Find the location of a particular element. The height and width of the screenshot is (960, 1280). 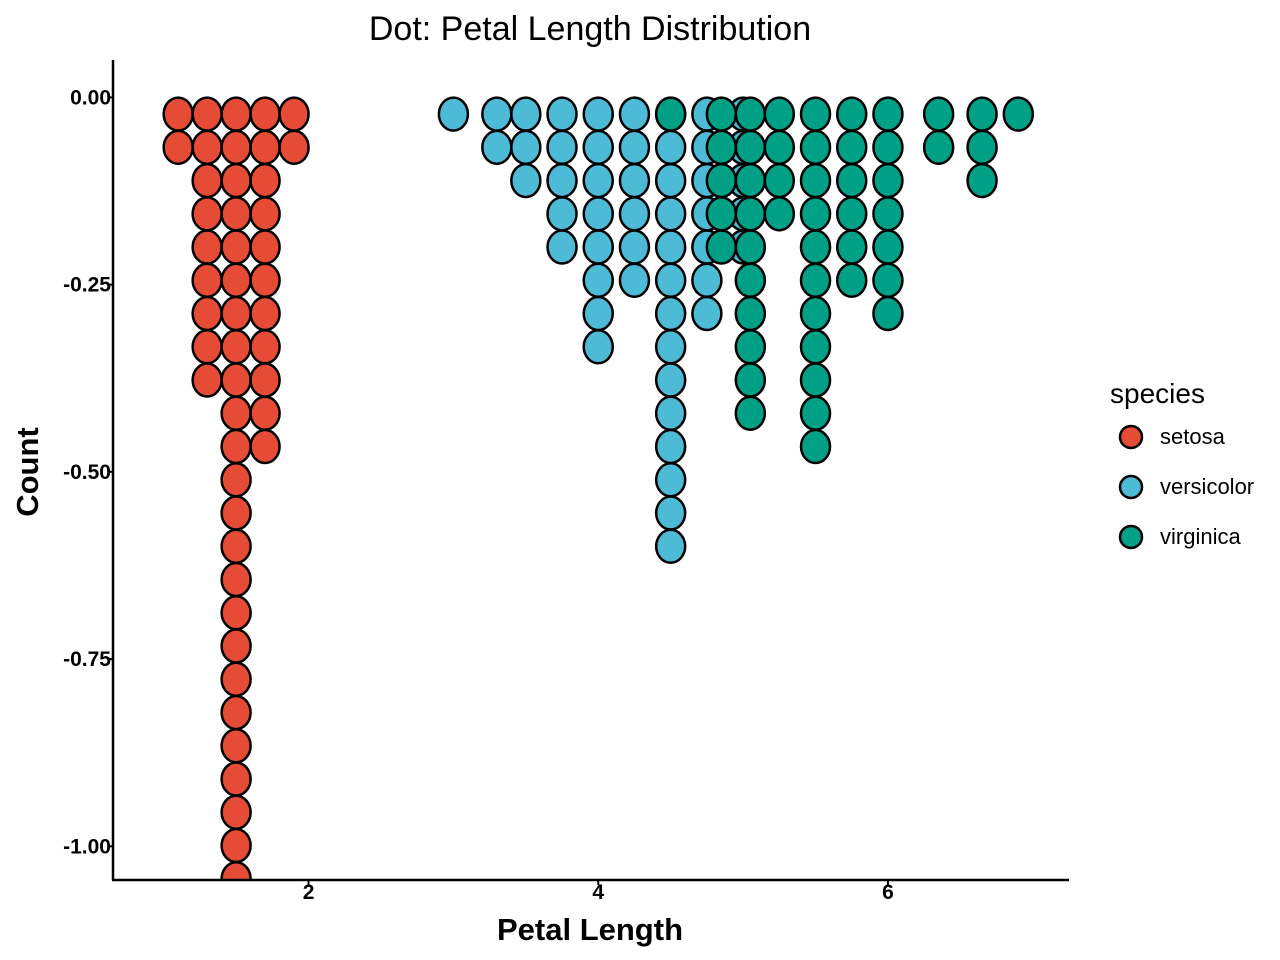

y-tick-label: 0.00 is located at coordinates (90, 97).